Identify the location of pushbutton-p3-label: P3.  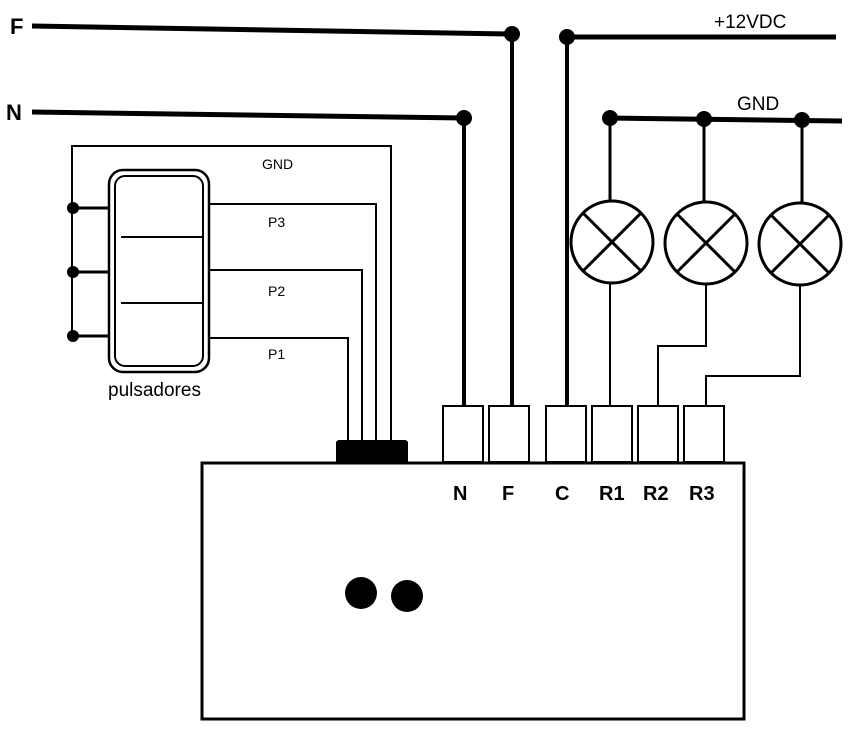
(276, 222).